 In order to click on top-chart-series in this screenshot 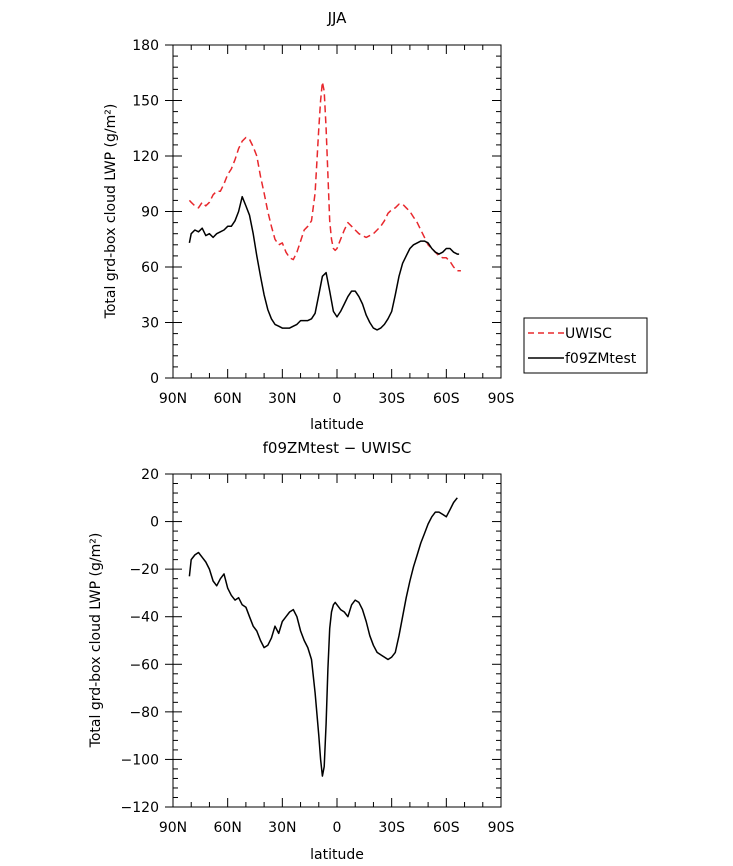, I will do `click(324, 206)`.